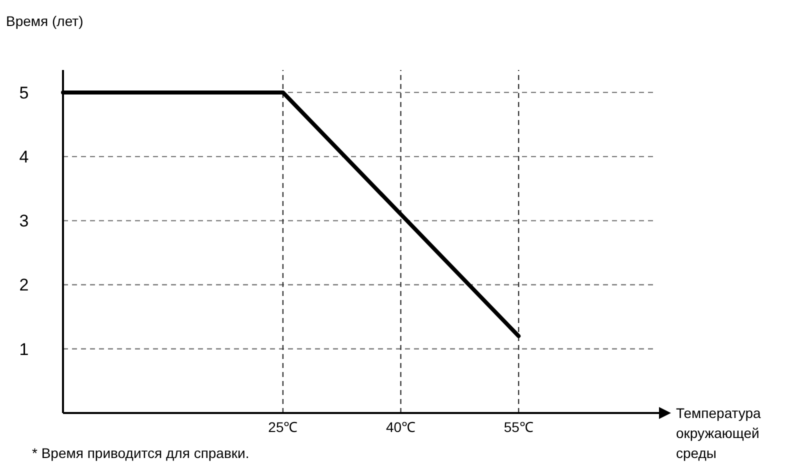  What do you see at coordinates (719, 433) in the screenshot?
I see `x-axis-title: Температура окружающей среды` at bounding box center [719, 433].